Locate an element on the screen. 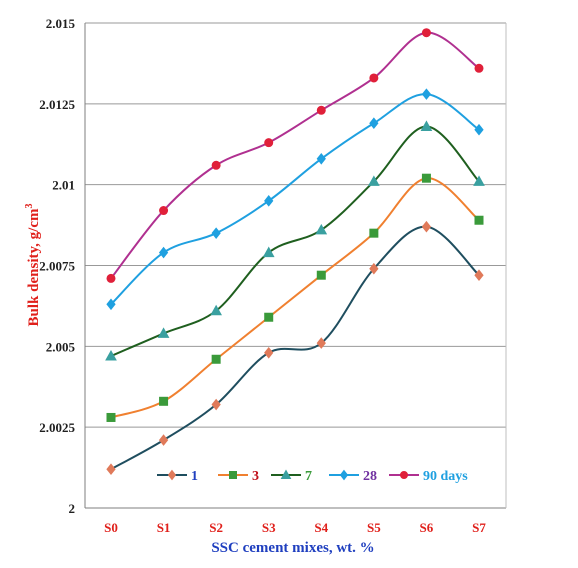 The image size is (578, 568). y-axis-title-superscript: 3 is located at coordinates (29, 206).